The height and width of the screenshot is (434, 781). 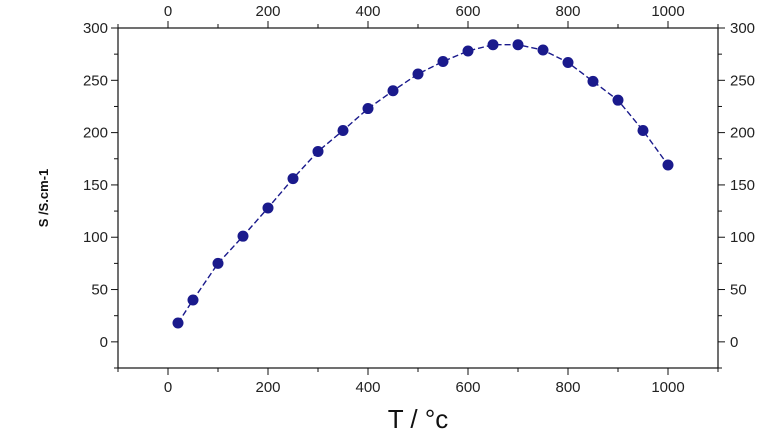 What do you see at coordinates (267, 387) in the screenshot?
I see `x-tick-label-bottom: 200` at bounding box center [267, 387].